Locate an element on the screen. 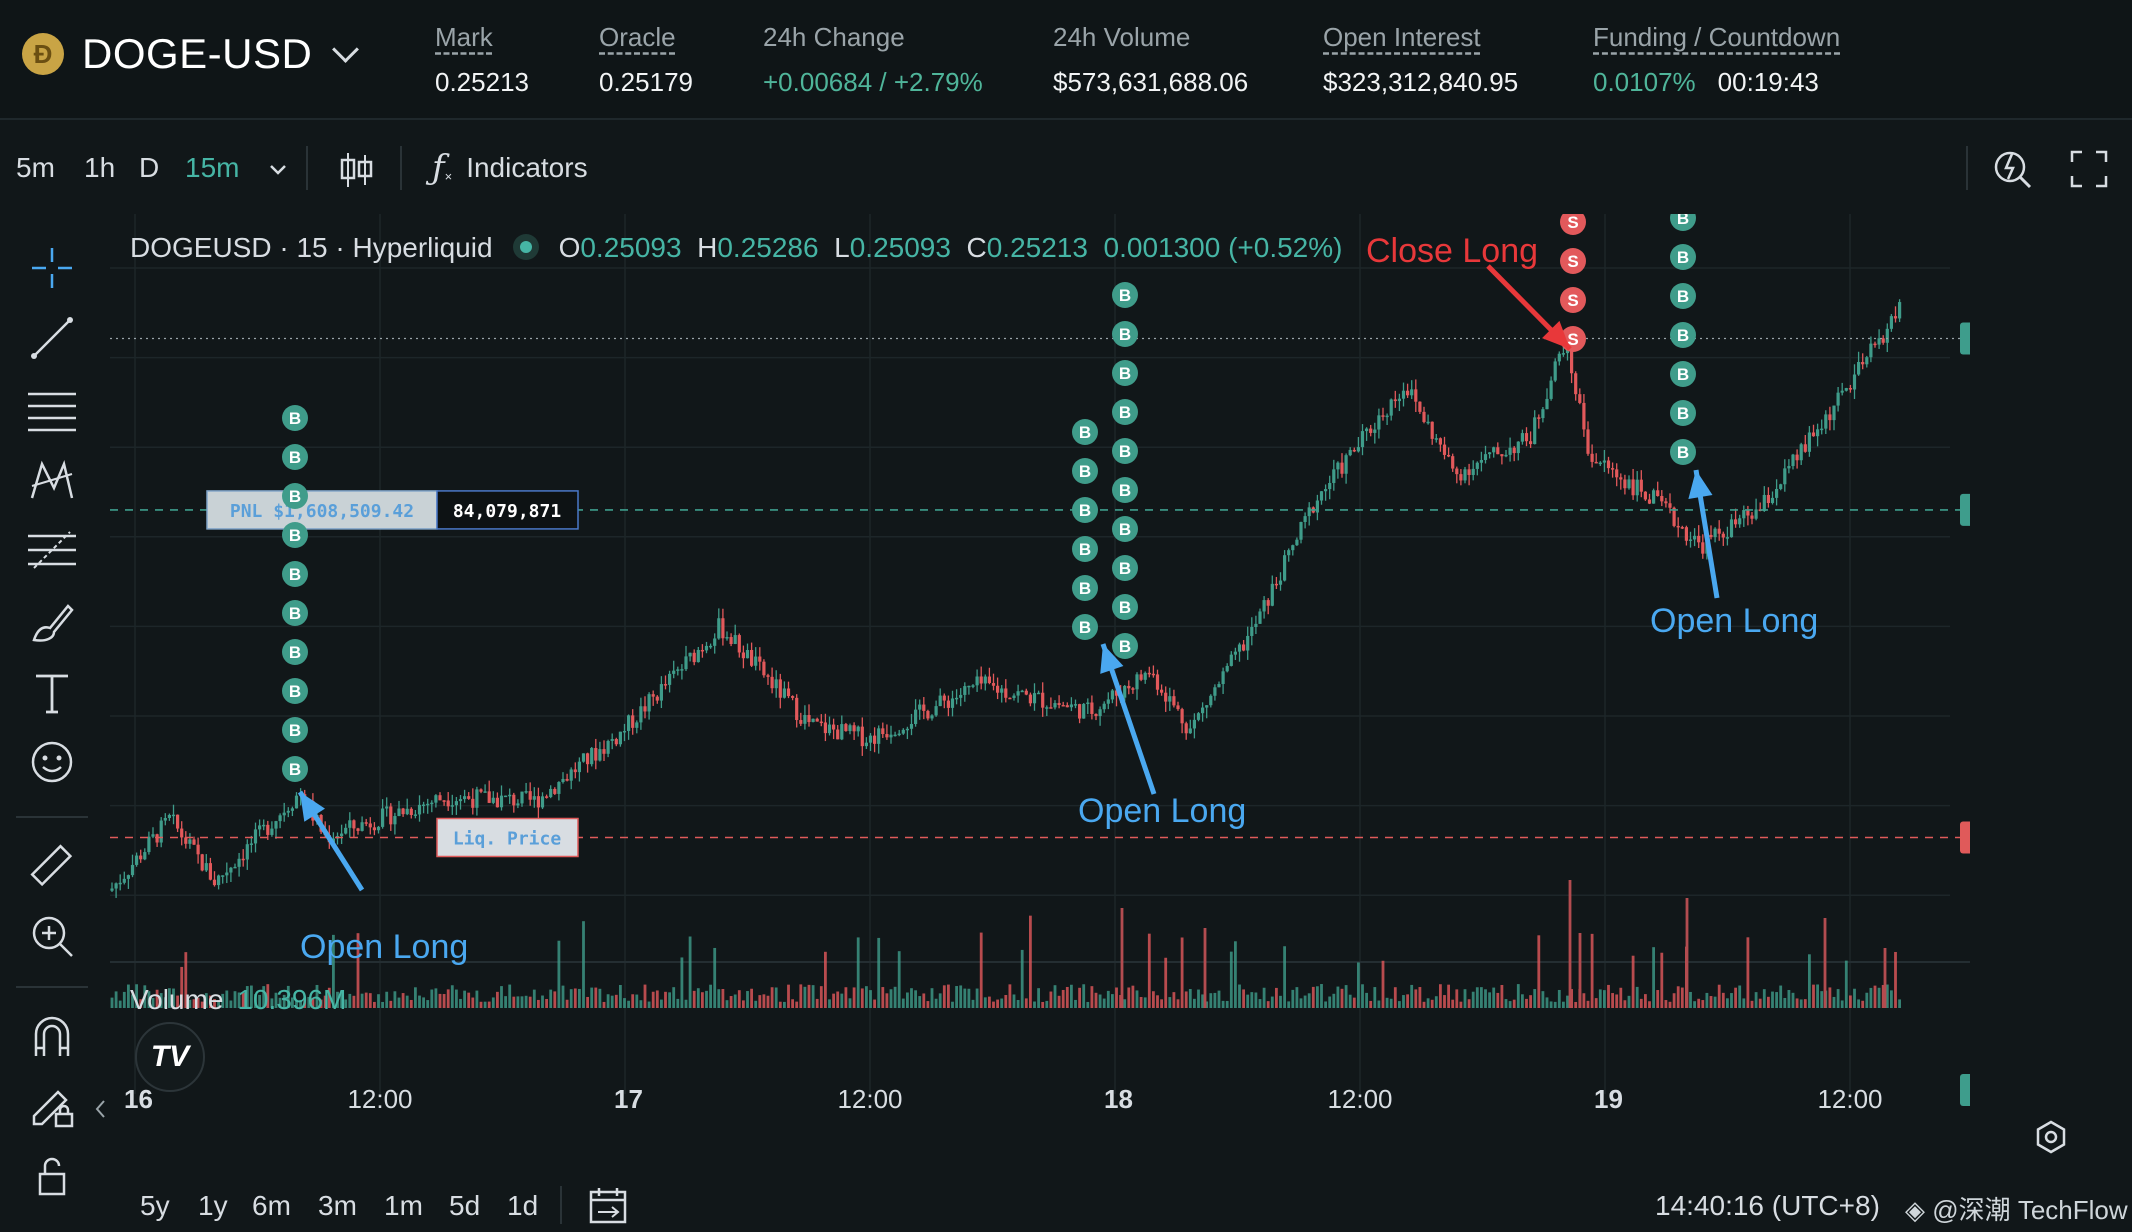  crosshair-icon is located at coordinates (52, 268).